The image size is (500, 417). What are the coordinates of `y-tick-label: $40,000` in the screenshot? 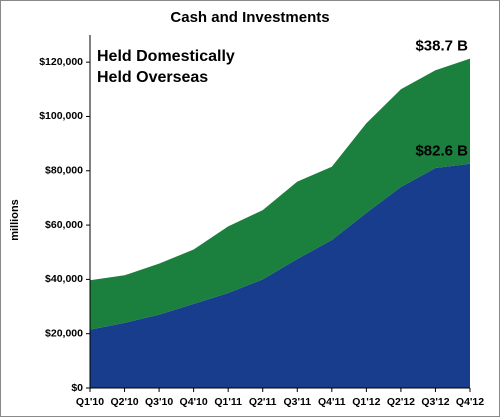 It's located at (64, 279).